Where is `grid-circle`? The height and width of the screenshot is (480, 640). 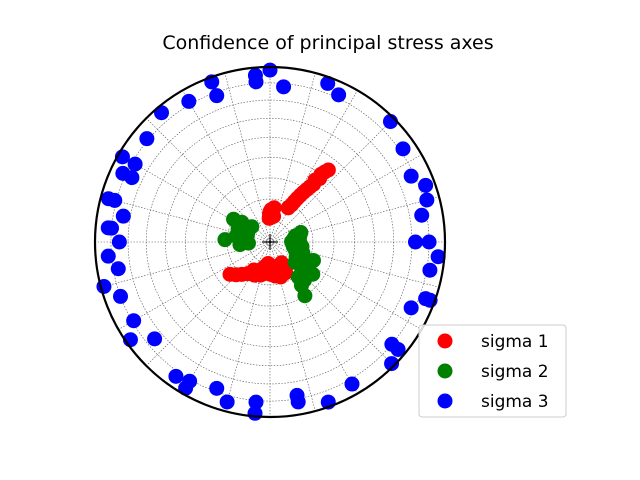 grid-circle is located at coordinates (270, 242).